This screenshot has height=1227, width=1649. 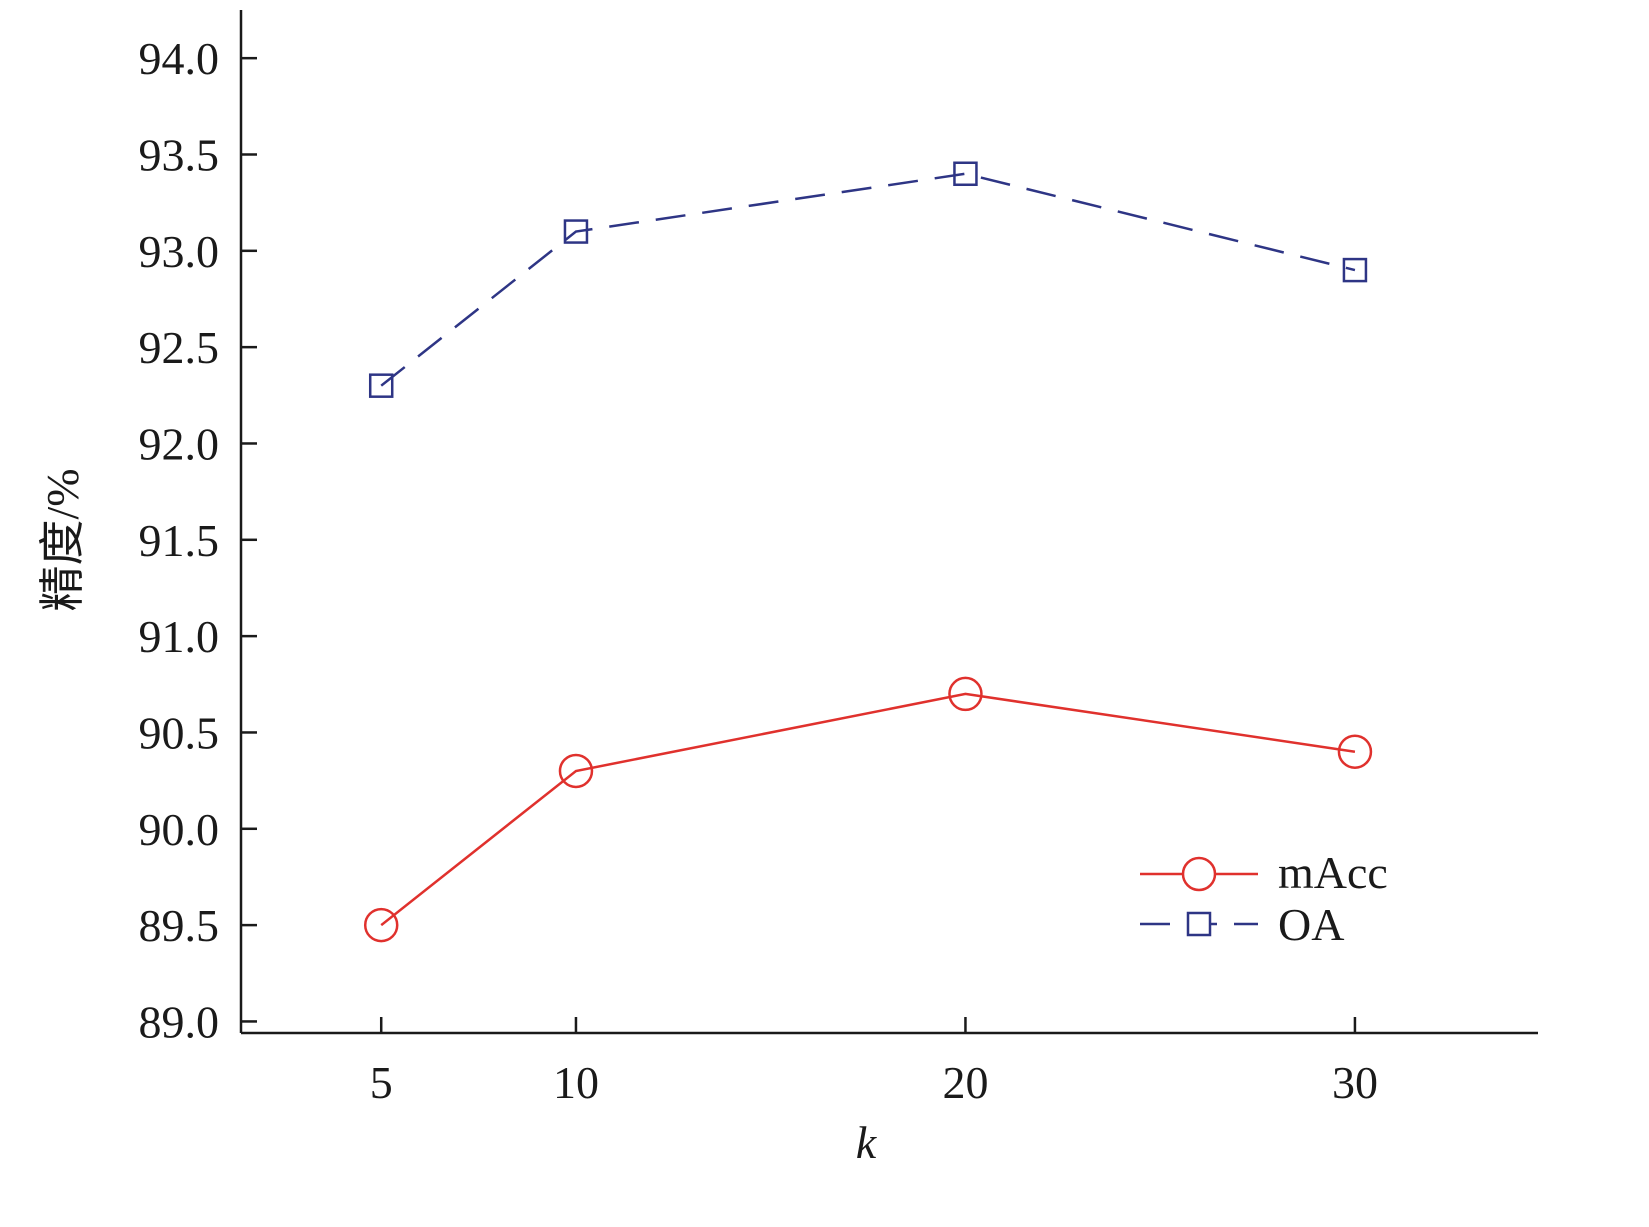 What do you see at coordinates (1355, 1082) in the screenshot?
I see `x-tick-label: 30` at bounding box center [1355, 1082].